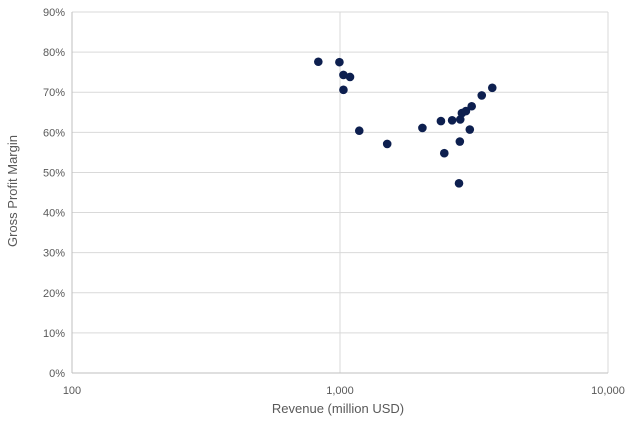 This screenshot has width=640, height=423. Describe the element at coordinates (338, 408) in the screenshot. I see `x-axis-title: Revenue (million USD)` at that location.